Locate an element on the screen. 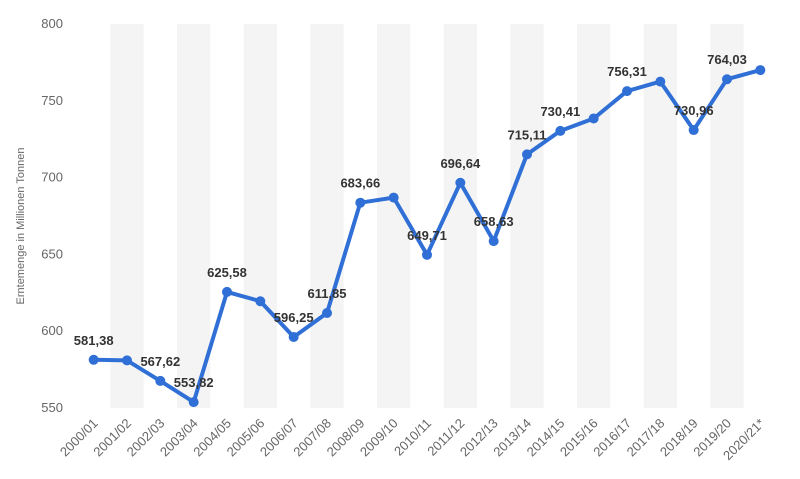 The width and height of the screenshot is (800, 479). data-label: 581,38 is located at coordinates (94, 340).